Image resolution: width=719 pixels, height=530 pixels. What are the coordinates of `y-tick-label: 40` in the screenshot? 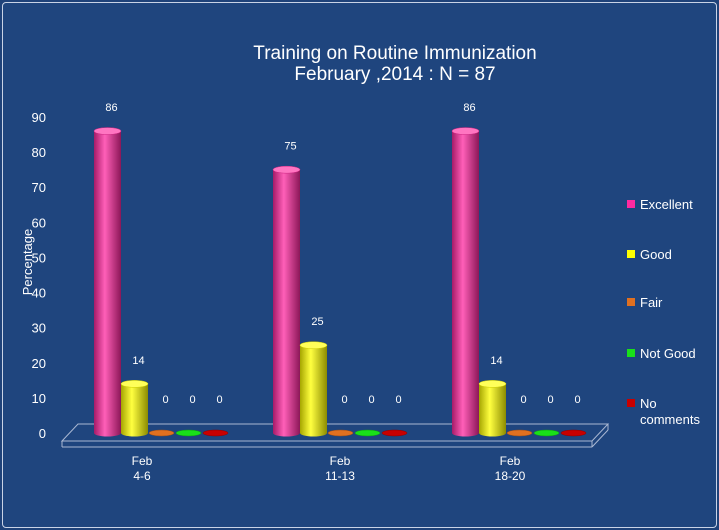 It's located at (39, 293).